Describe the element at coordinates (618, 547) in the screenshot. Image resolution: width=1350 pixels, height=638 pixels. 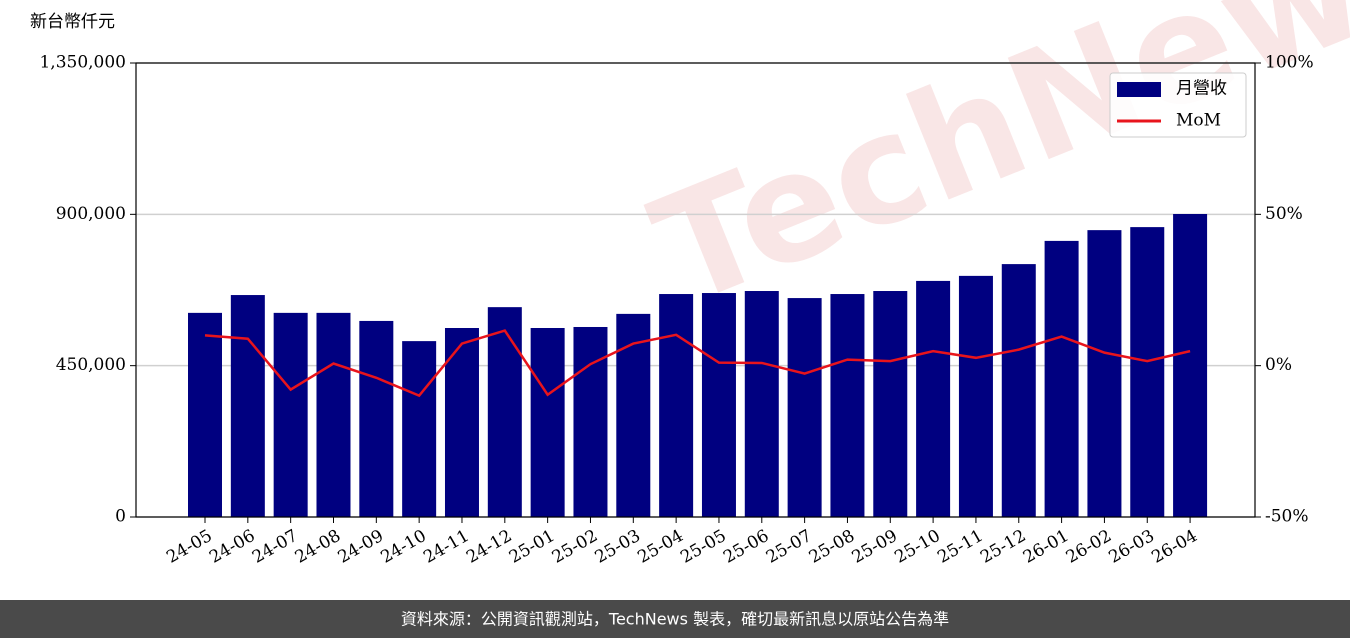
I see `x-tick-label: 25-03` at that location.